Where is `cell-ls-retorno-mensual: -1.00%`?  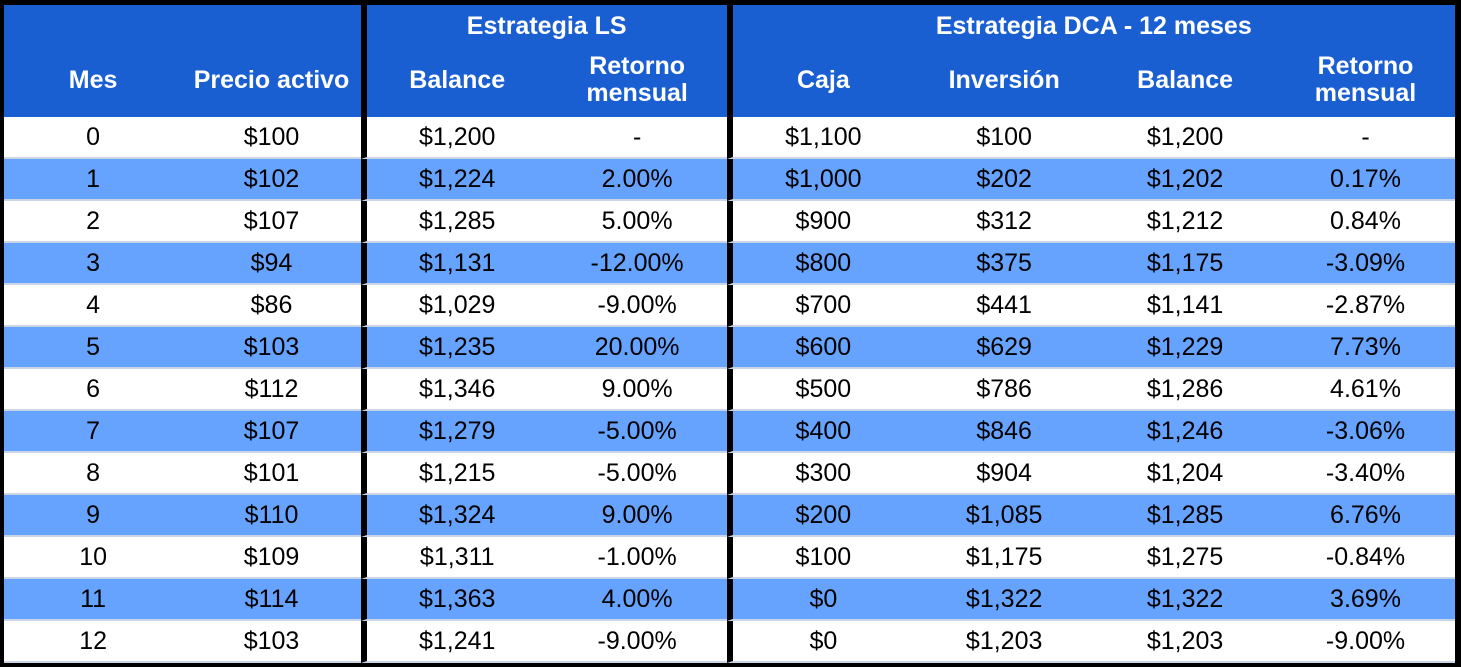 cell-ls-retorno-mensual: -1.00% is located at coordinates (637, 558).